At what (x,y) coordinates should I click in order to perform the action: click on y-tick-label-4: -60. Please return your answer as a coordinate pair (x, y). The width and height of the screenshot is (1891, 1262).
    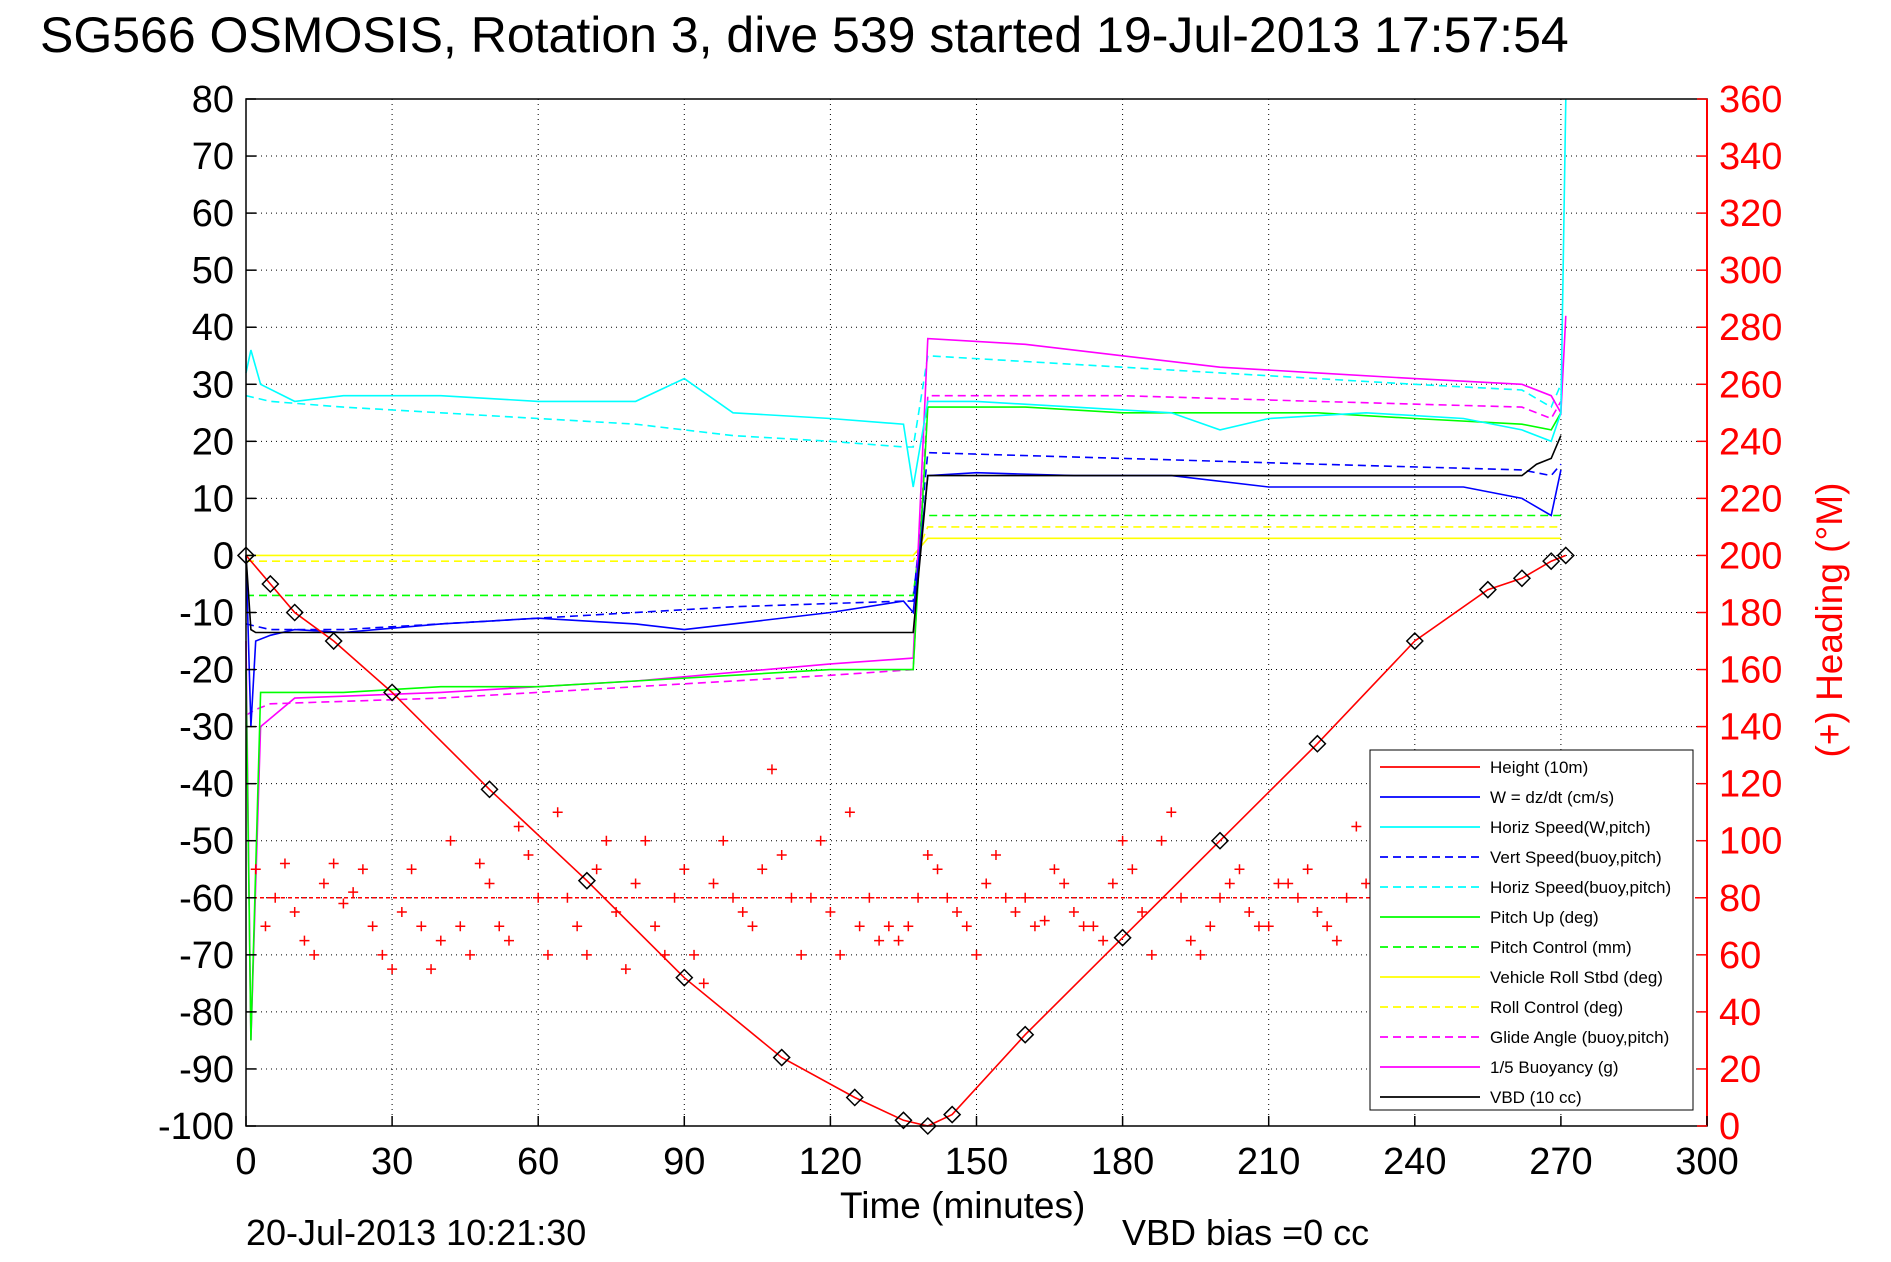
    Looking at the image, I should click on (206, 899).